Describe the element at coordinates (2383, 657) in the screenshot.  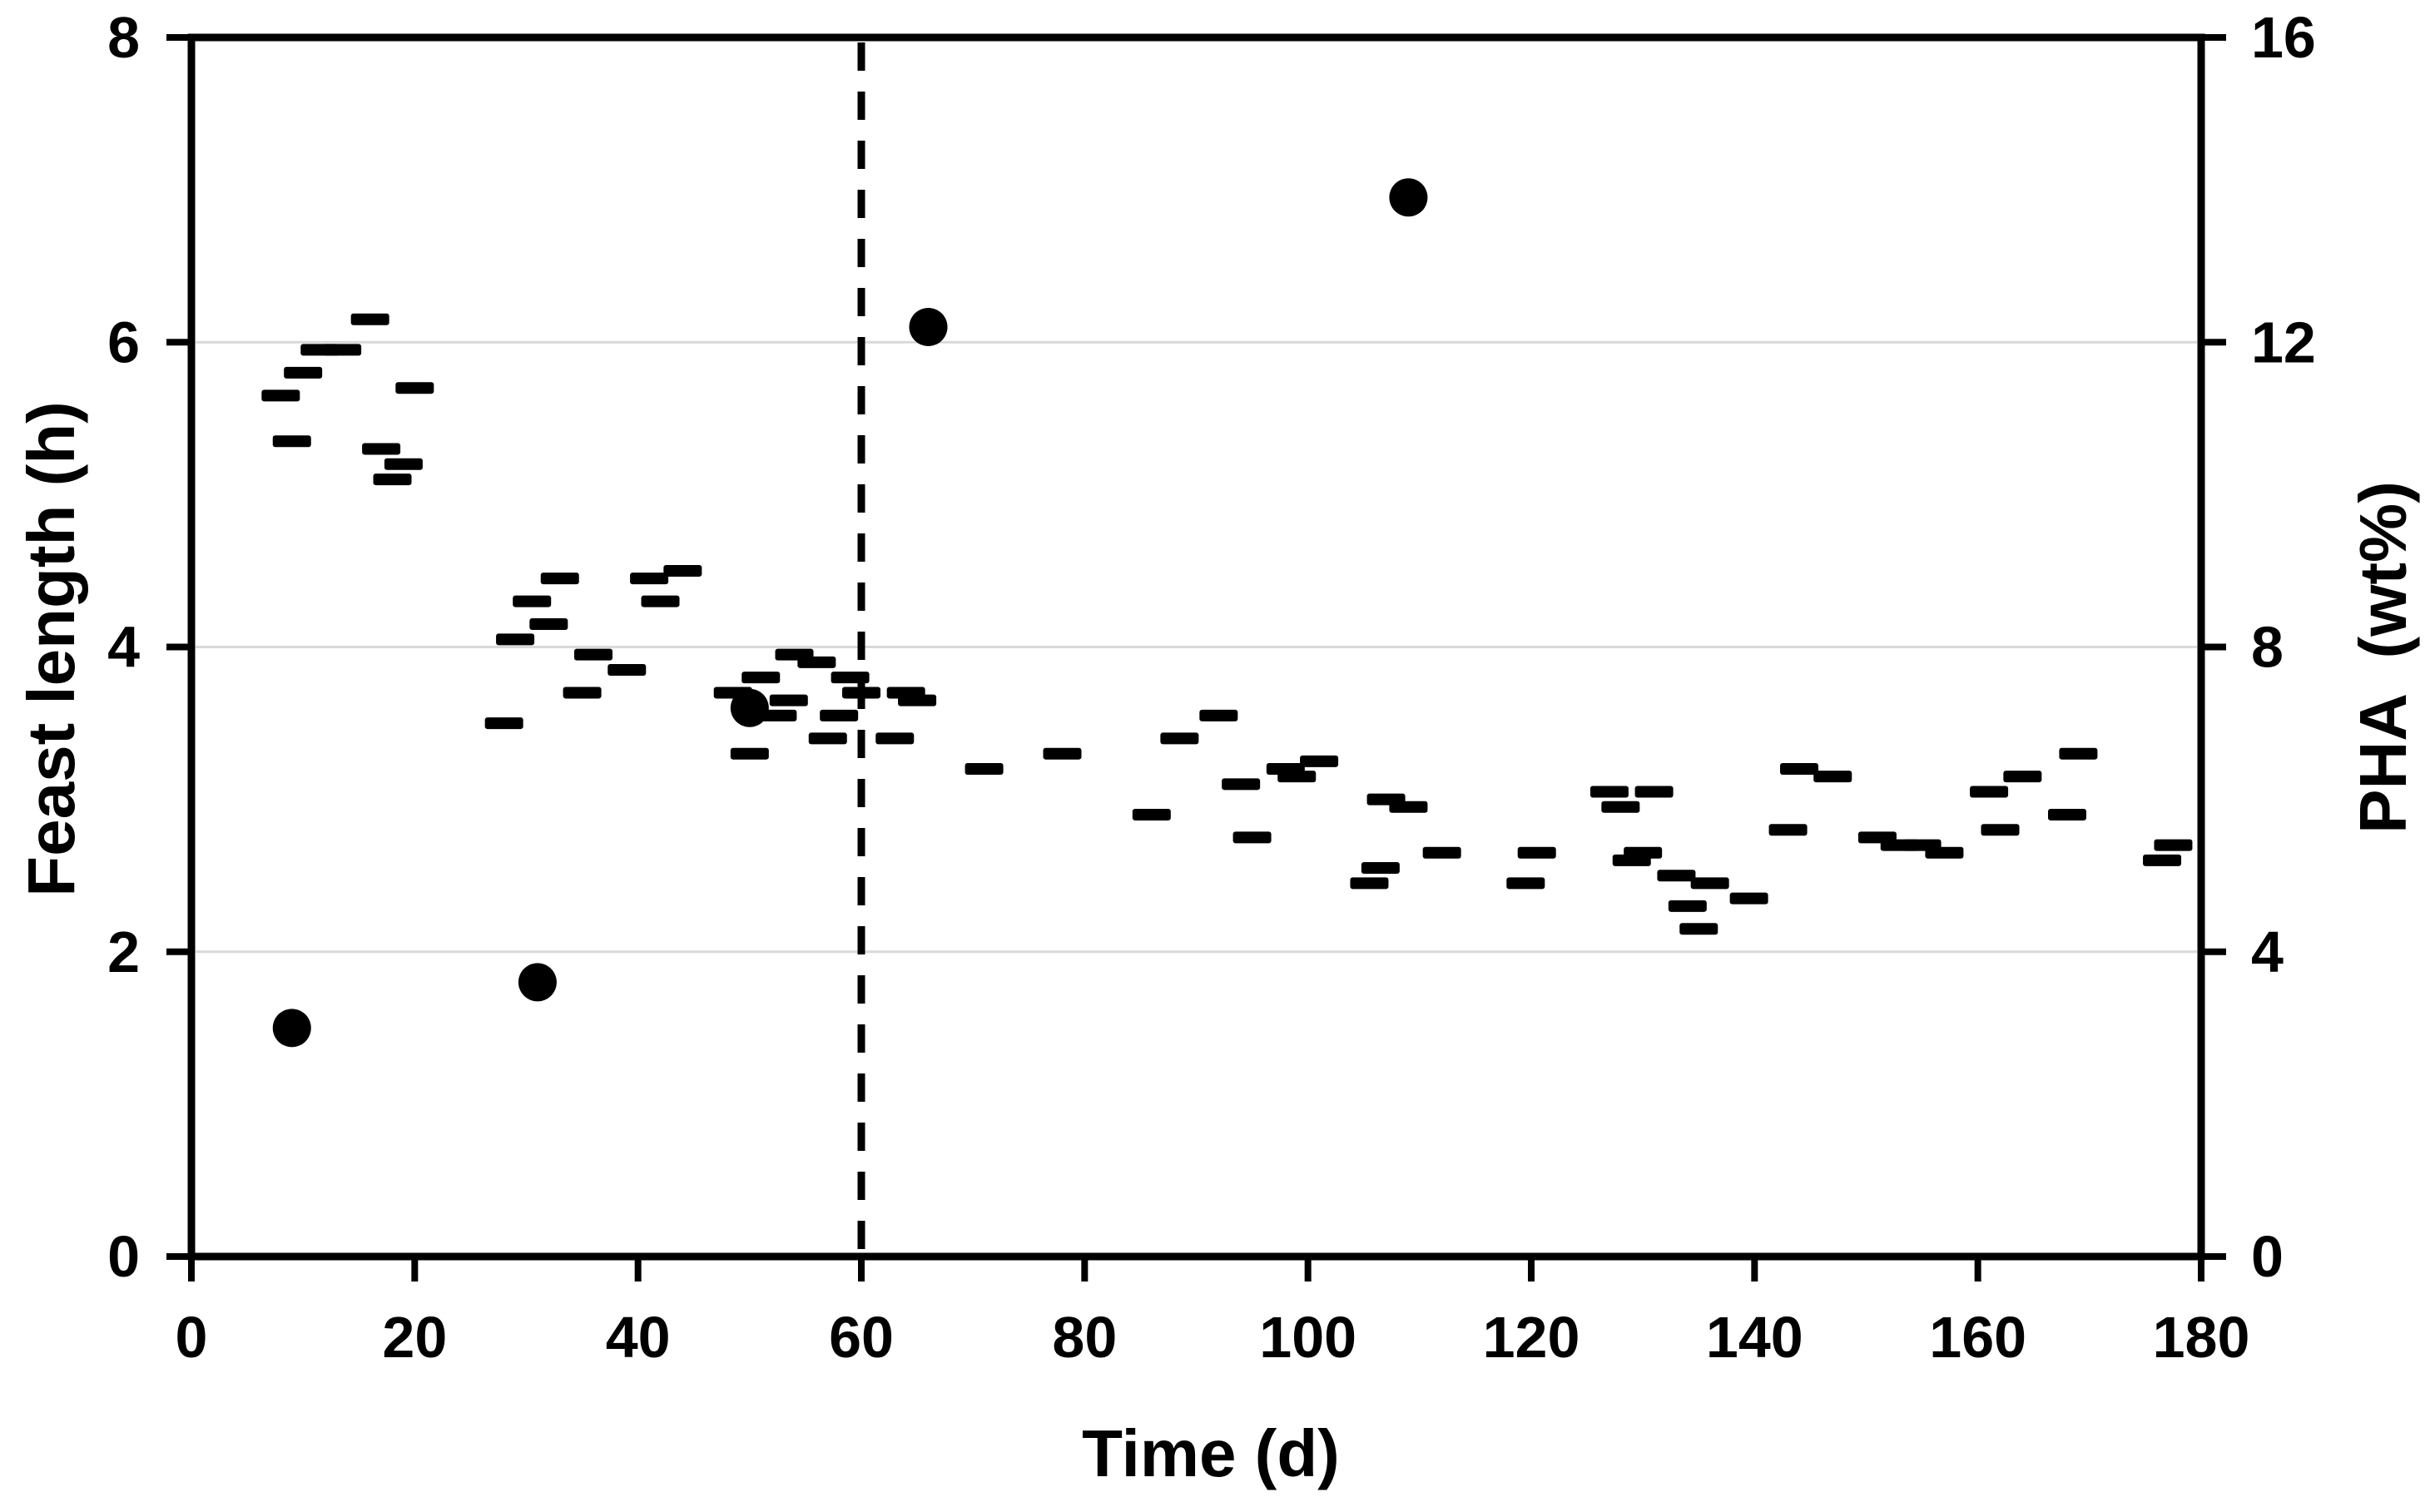
I see `right-y-axis-title: PHA (wt%)` at that location.